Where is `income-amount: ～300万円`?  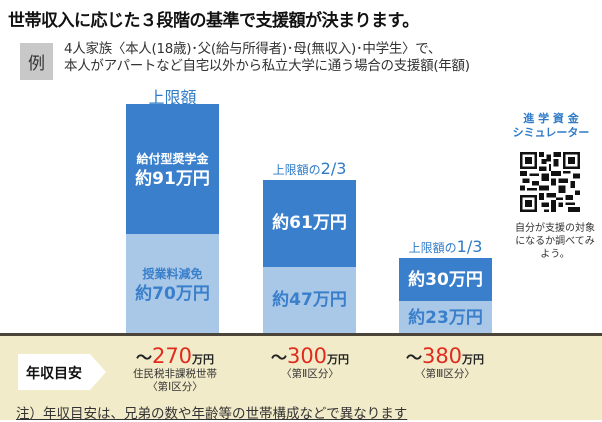
income-amount: ～300万円 is located at coordinates (310, 356).